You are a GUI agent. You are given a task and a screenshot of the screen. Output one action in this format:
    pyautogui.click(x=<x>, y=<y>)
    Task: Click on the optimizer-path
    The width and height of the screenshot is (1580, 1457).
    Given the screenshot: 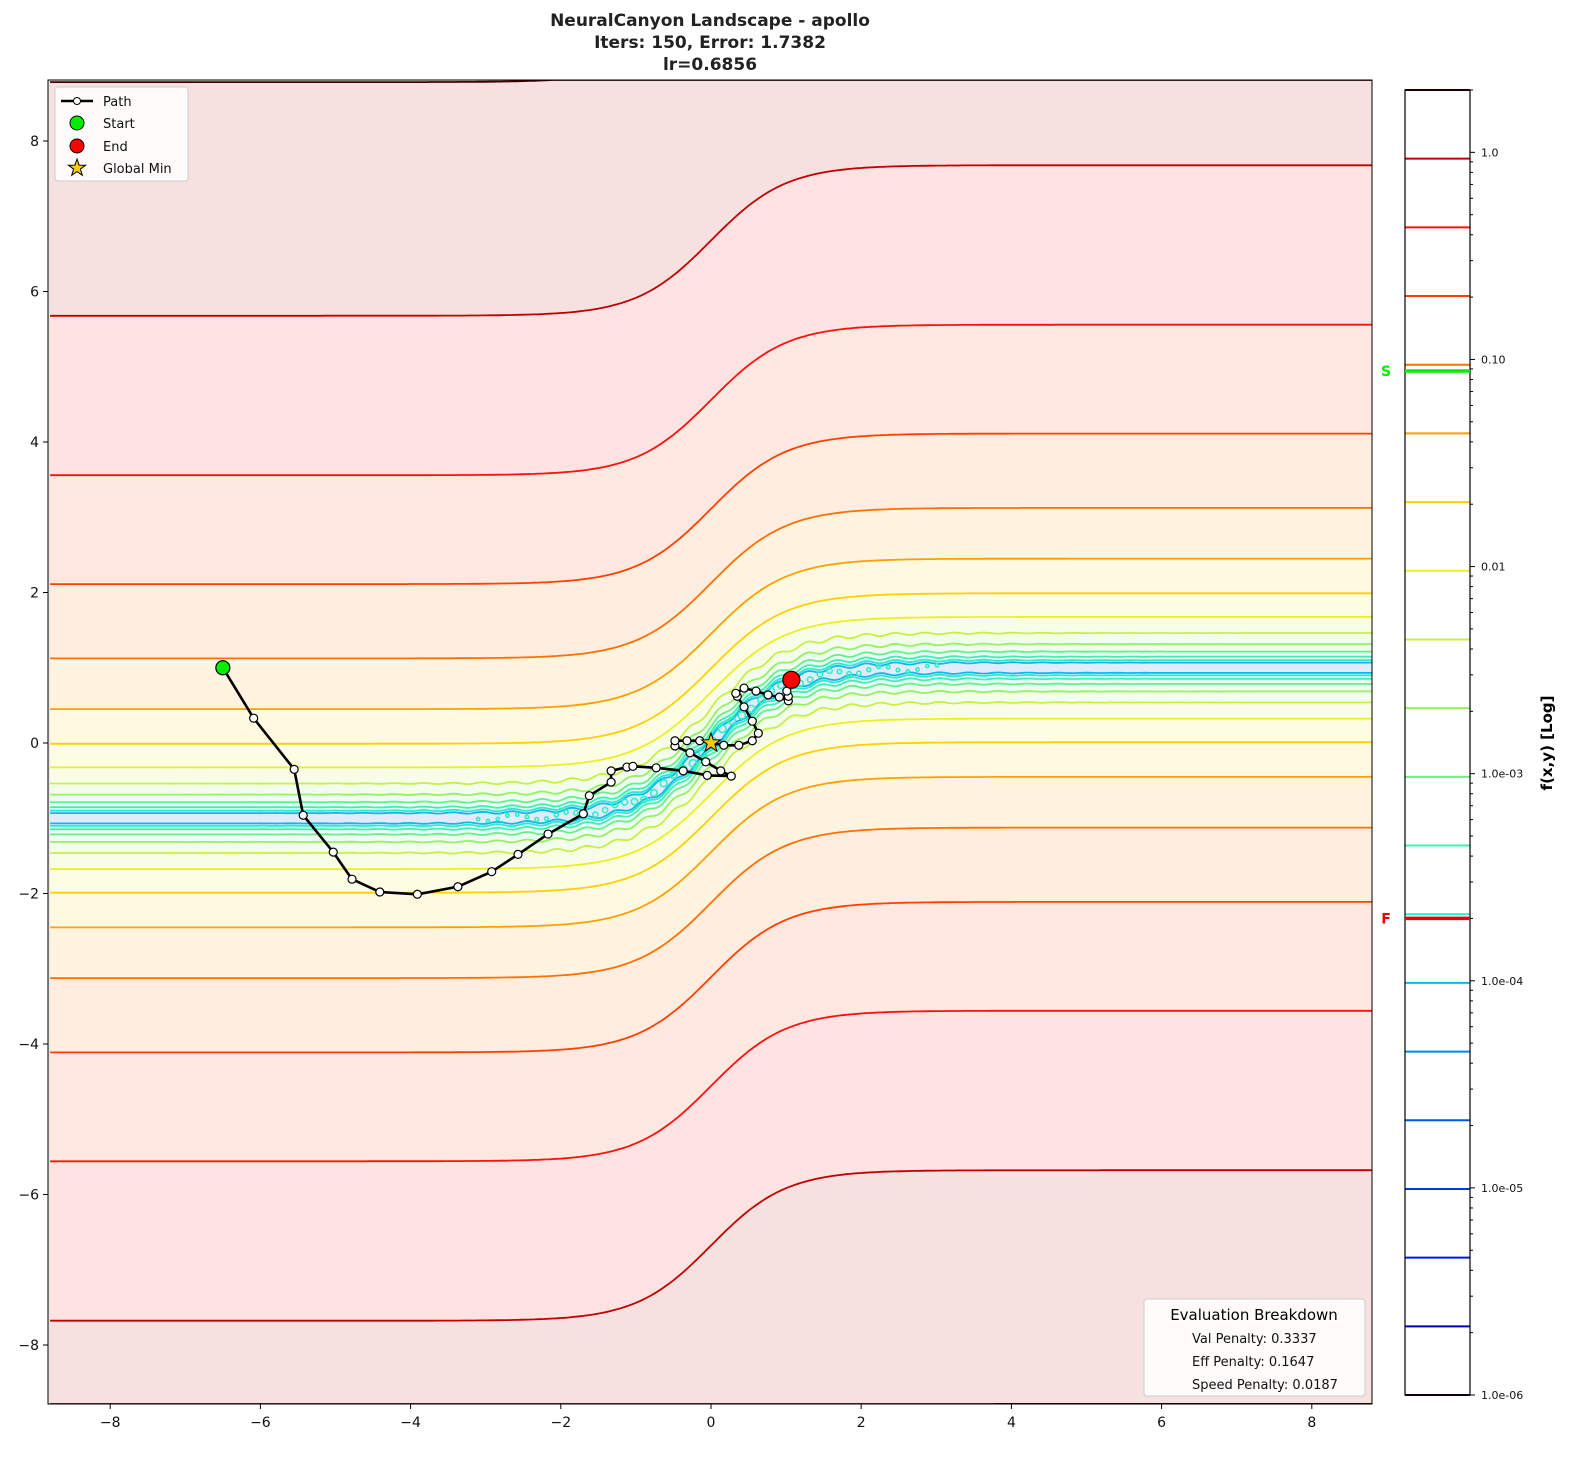 What is the action you would take?
    pyautogui.click(x=508, y=779)
    